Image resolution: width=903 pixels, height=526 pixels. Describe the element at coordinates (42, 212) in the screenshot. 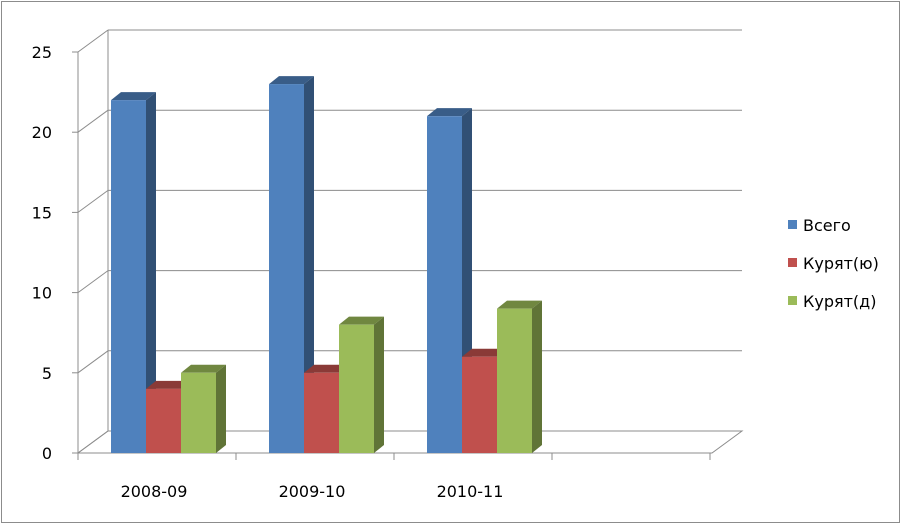

I see `y-tick-label: 15` at that location.